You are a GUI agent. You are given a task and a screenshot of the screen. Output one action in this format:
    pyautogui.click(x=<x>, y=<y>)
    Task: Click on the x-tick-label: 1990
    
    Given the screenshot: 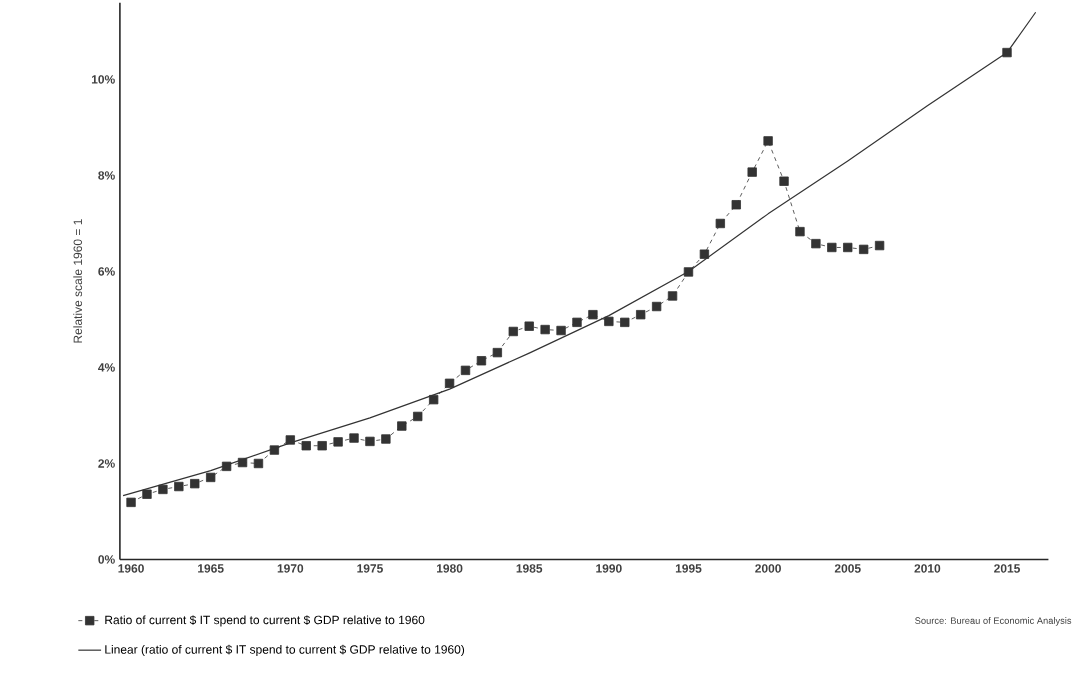 What is the action you would take?
    pyautogui.click(x=609, y=568)
    